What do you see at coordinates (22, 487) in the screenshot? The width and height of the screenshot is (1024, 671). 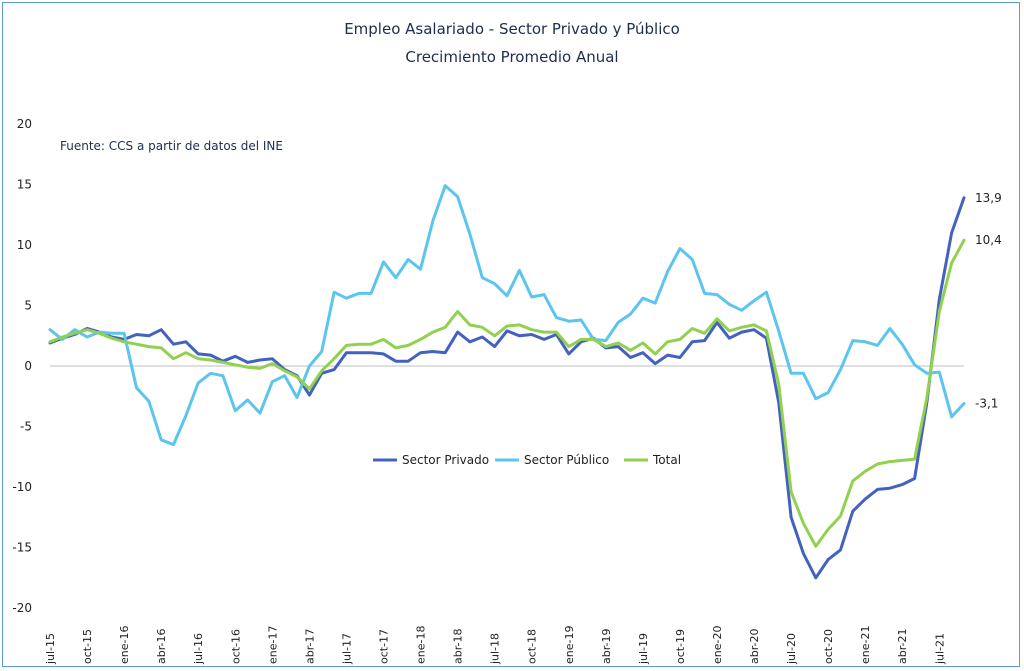 I see `y-tick-label: -10` at bounding box center [22, 487].